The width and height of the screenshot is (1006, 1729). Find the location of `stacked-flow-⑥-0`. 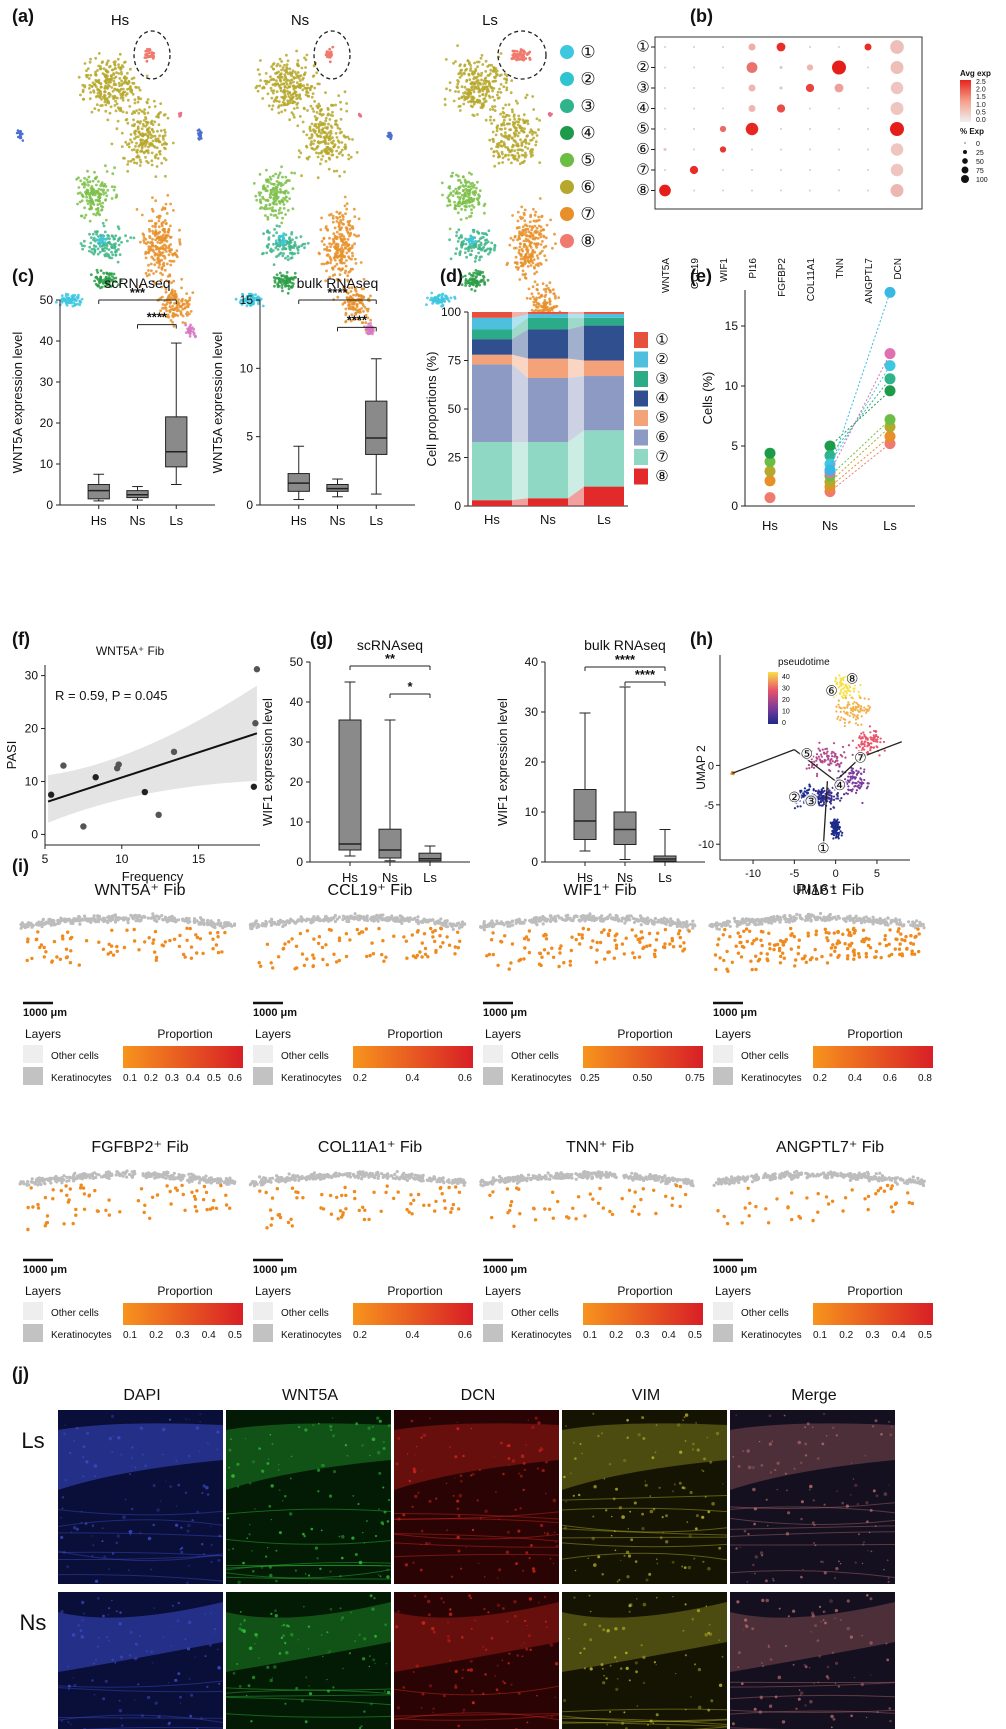

stacked-flow-⑥-0 is located at coordinates (520, 403).